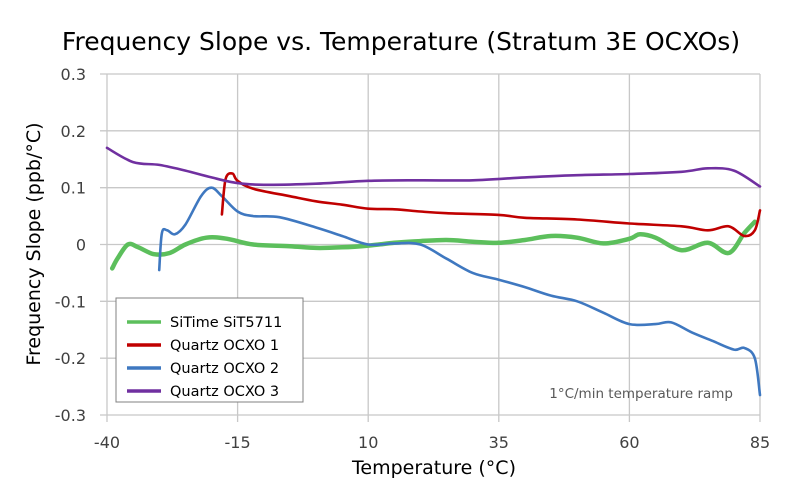  Describe the element at coordinates (81, 245) in the screenshot. I see `y-tick-label: 0` at that location.